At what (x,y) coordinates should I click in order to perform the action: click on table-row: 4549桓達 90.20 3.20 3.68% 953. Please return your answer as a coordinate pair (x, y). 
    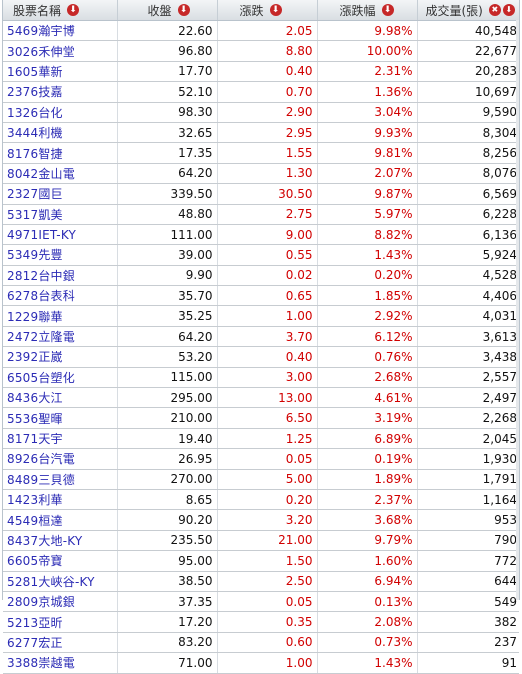
    Looking at the image, I should click on (261, 520).